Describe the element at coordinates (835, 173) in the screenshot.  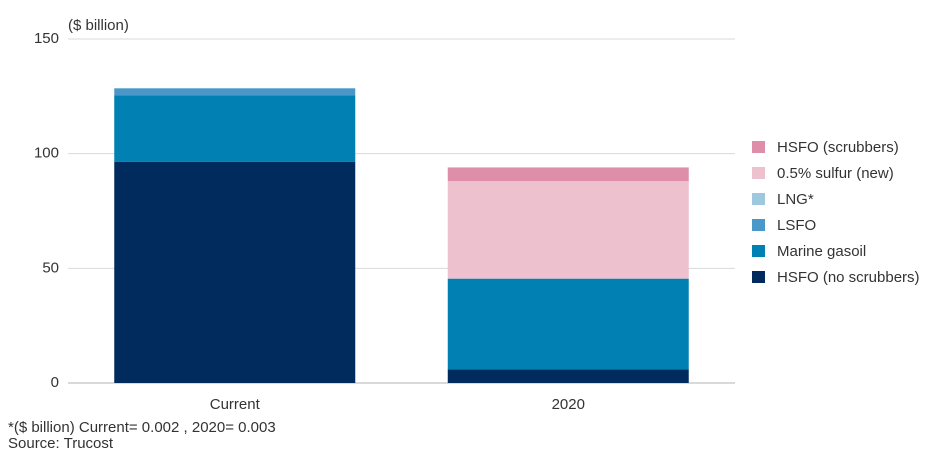
I see `legend-label: 0.5% sulfur (new)` at that location.